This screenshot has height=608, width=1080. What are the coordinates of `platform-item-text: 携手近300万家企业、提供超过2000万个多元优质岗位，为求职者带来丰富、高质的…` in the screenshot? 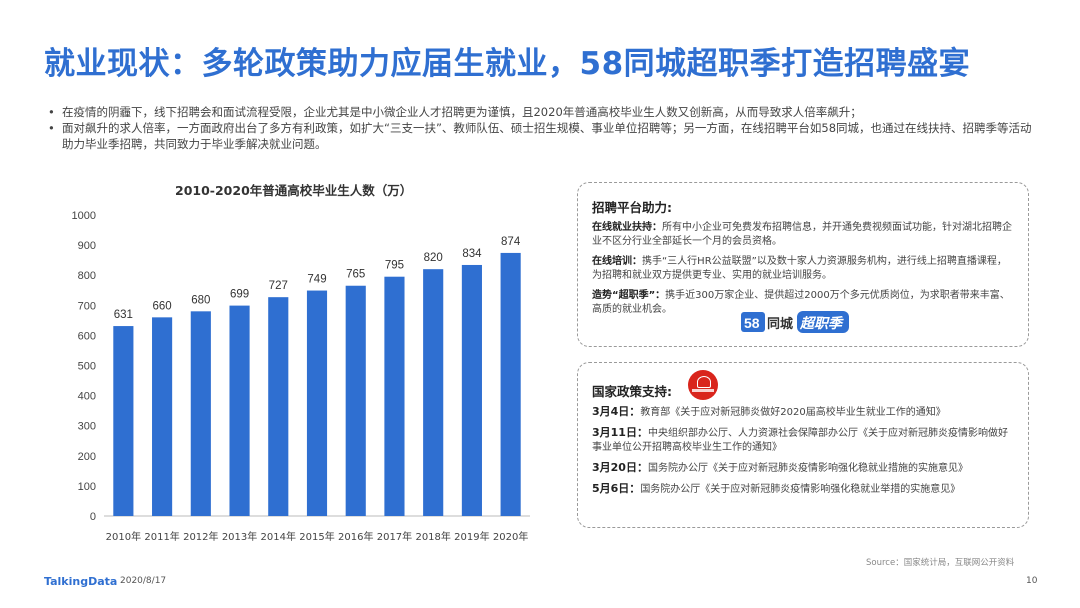 It's located at (801, 302).